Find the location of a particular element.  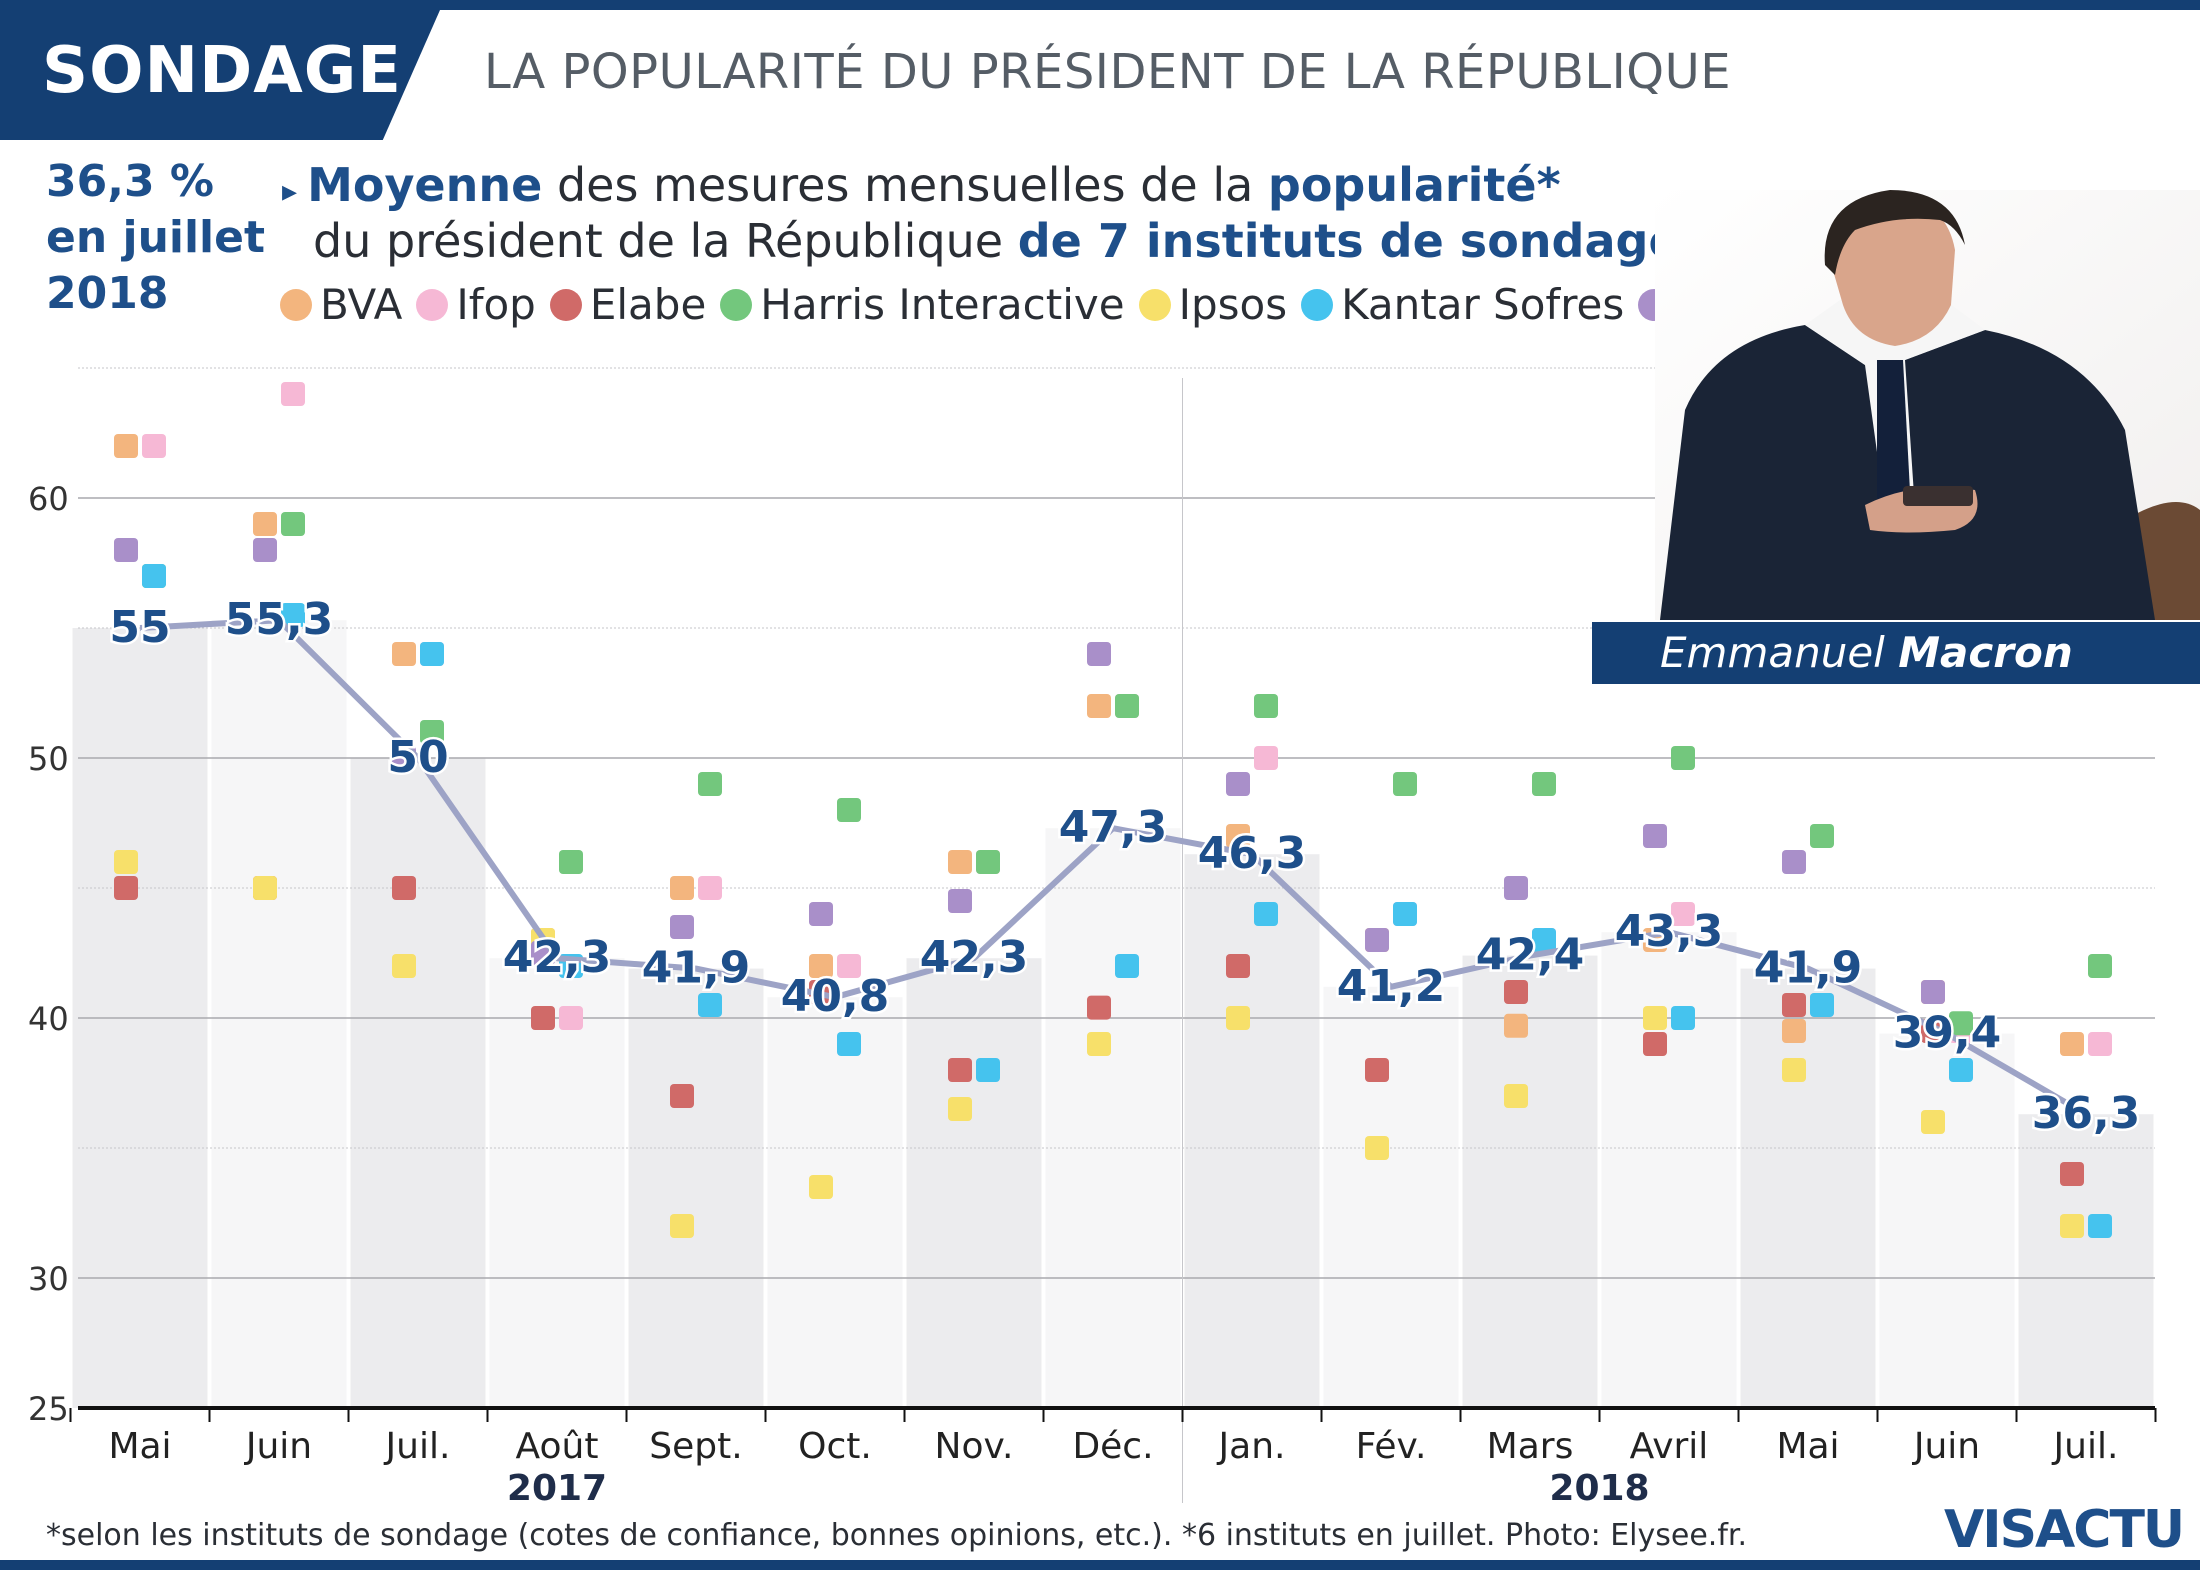

average-value-label: 42,4 is located at coordinates (1530, 955).